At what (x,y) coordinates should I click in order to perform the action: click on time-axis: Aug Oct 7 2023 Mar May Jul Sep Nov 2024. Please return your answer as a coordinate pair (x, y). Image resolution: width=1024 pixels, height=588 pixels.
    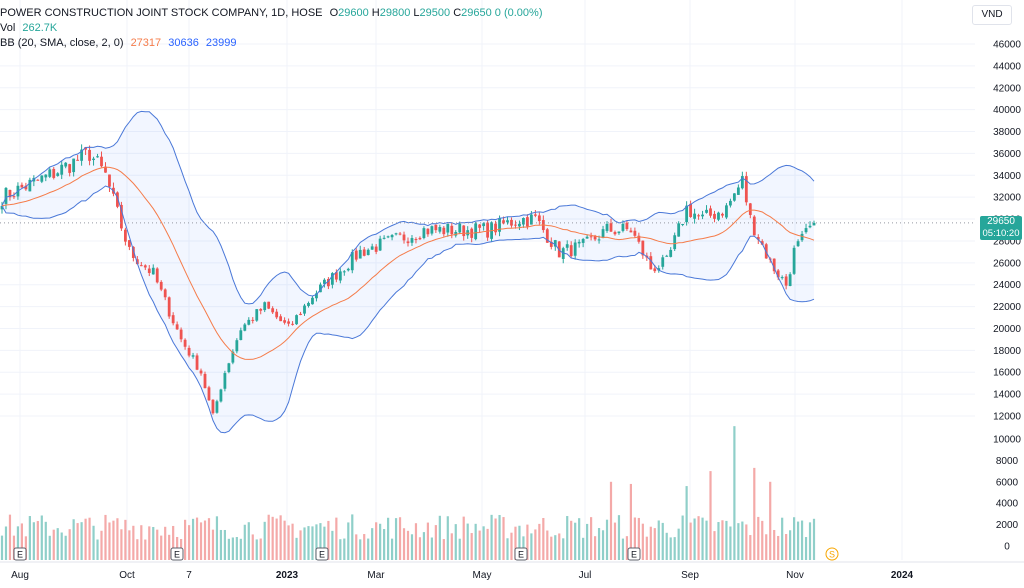
    Looking at the image, I should click on (462, 575).